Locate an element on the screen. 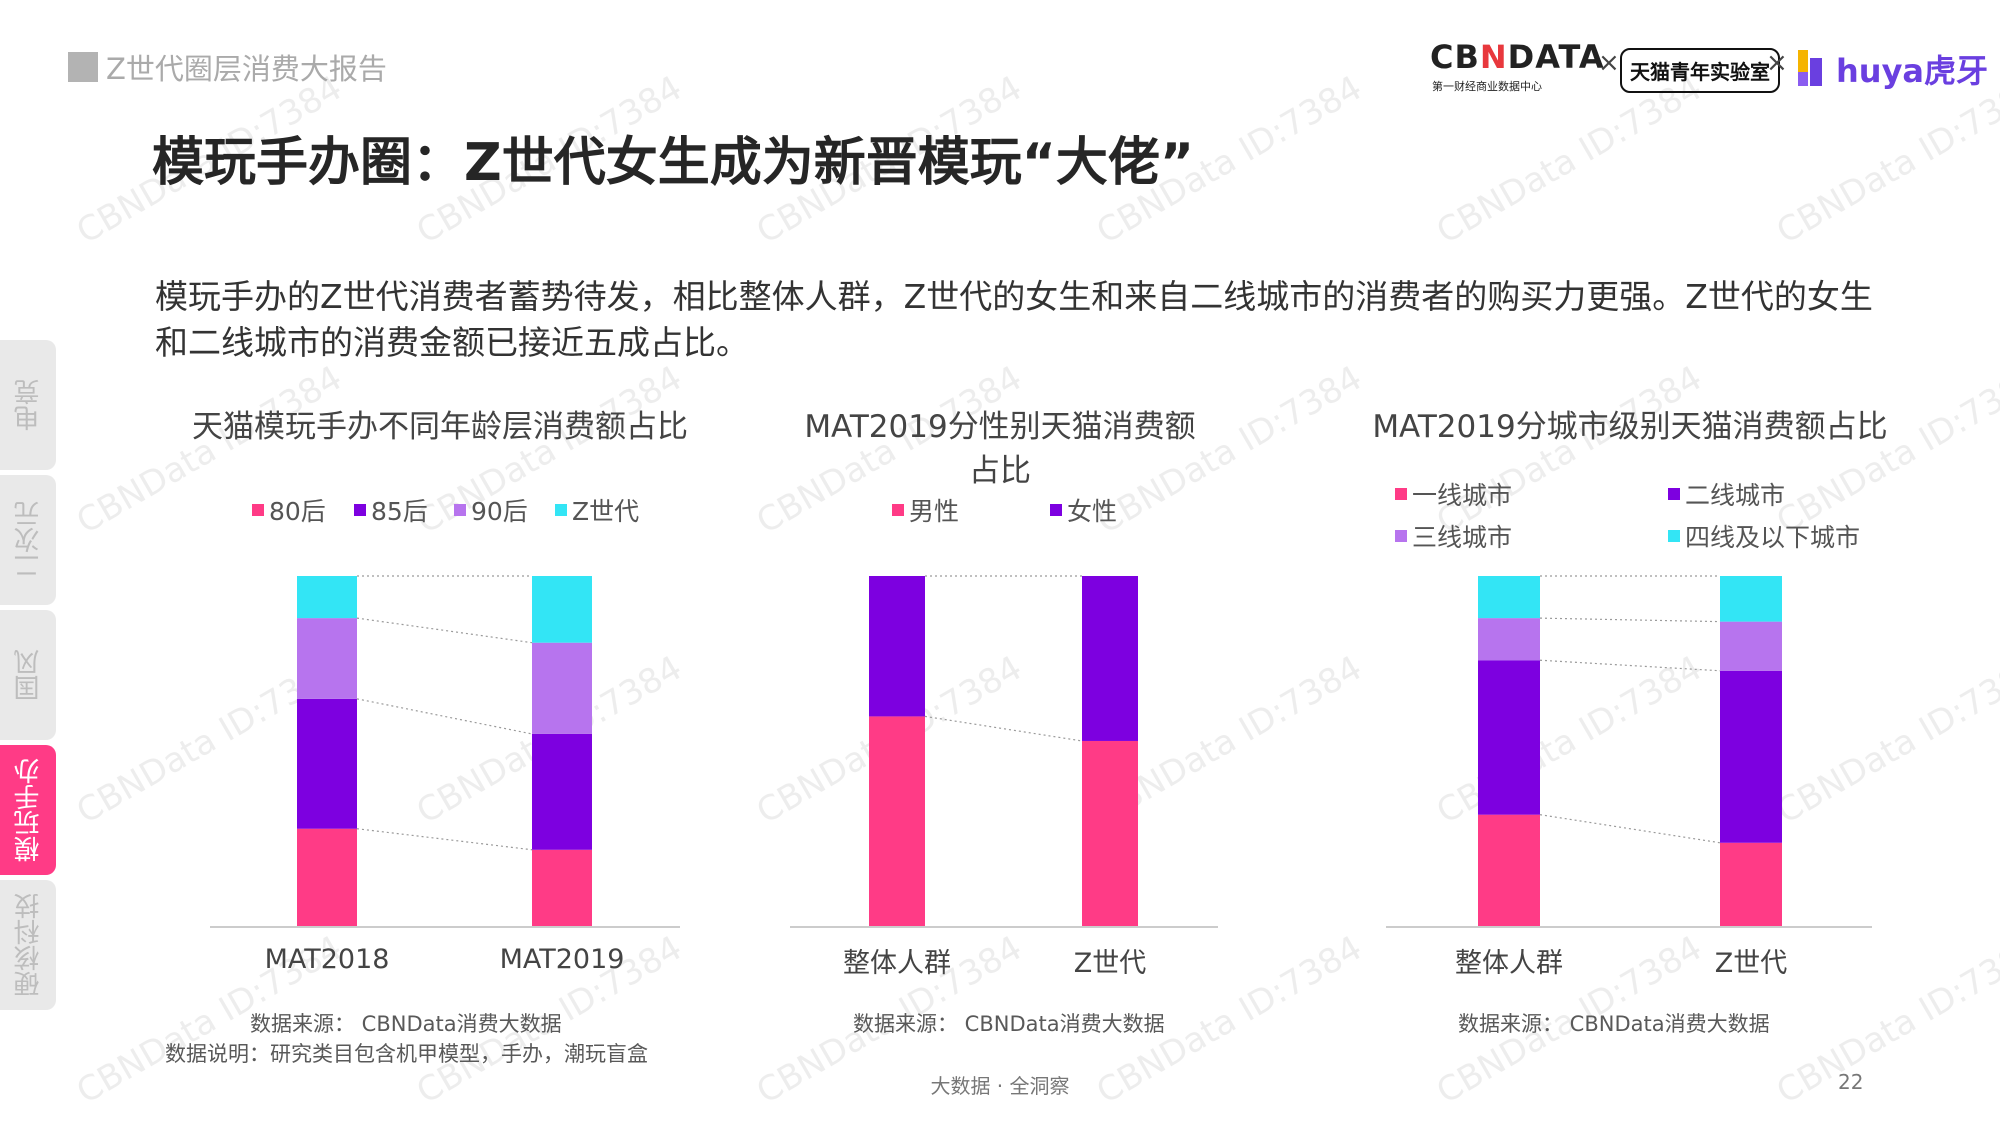 Image resolution: width=2000 pixels, height=1125 pixels. huya-logo: huya虎牙 is located at coordinates (1912, 71).